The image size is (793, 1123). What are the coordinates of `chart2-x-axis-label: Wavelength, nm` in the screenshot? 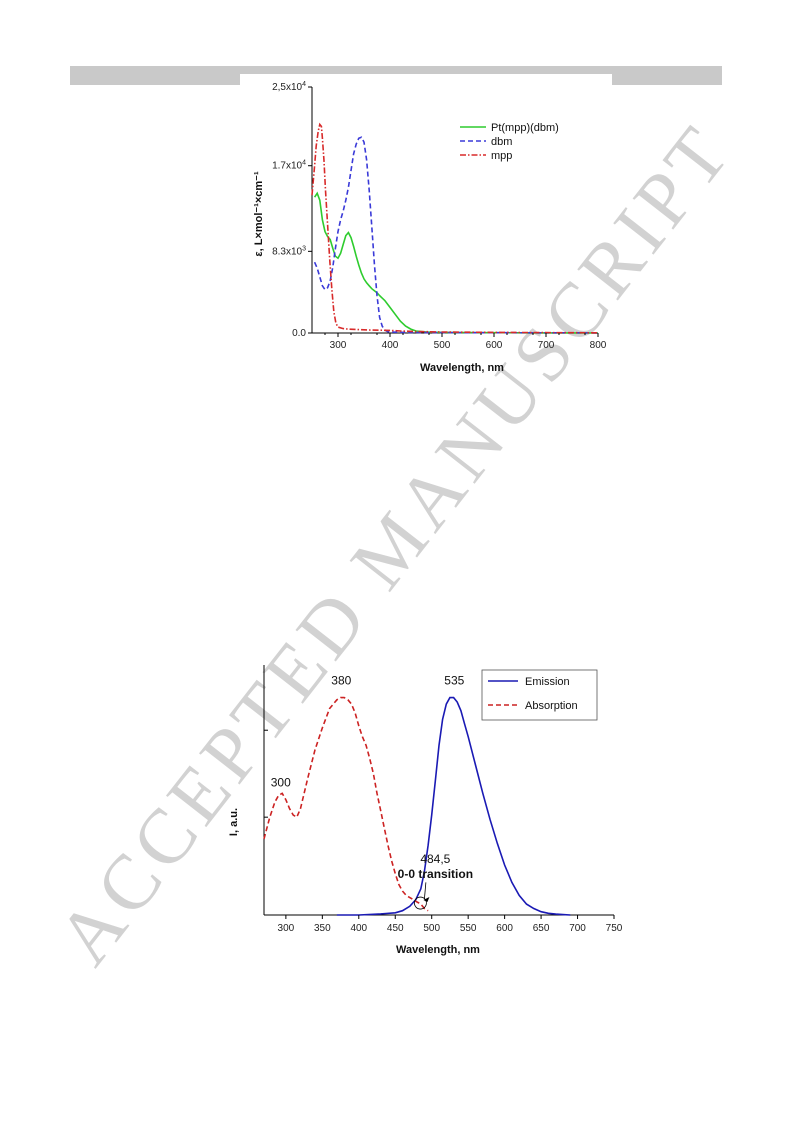 It's located at (438, 950).